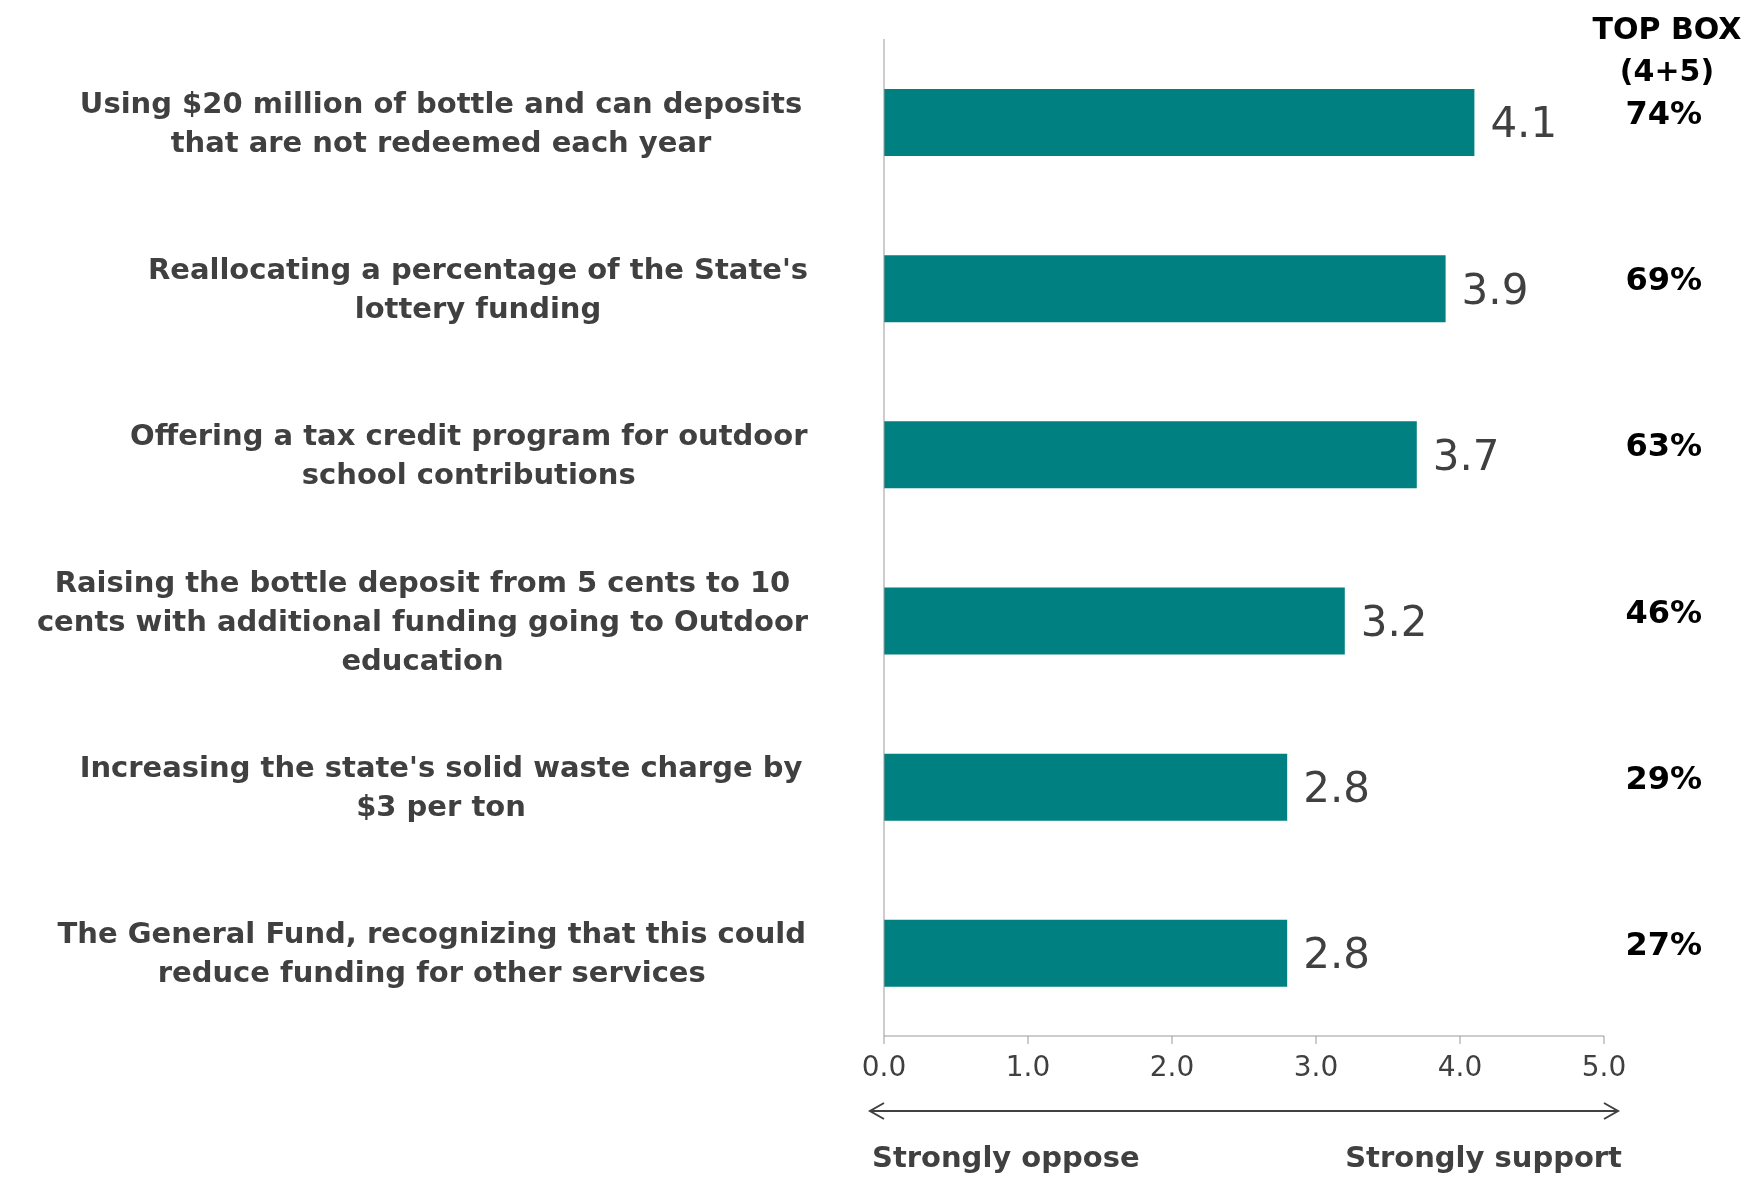 This screenshot has width=1750, height=1177. What do you see at coordinates (1495, 289) in the screenshot?
I see `data-label: 3.9` at bounding box center [1495, 289].